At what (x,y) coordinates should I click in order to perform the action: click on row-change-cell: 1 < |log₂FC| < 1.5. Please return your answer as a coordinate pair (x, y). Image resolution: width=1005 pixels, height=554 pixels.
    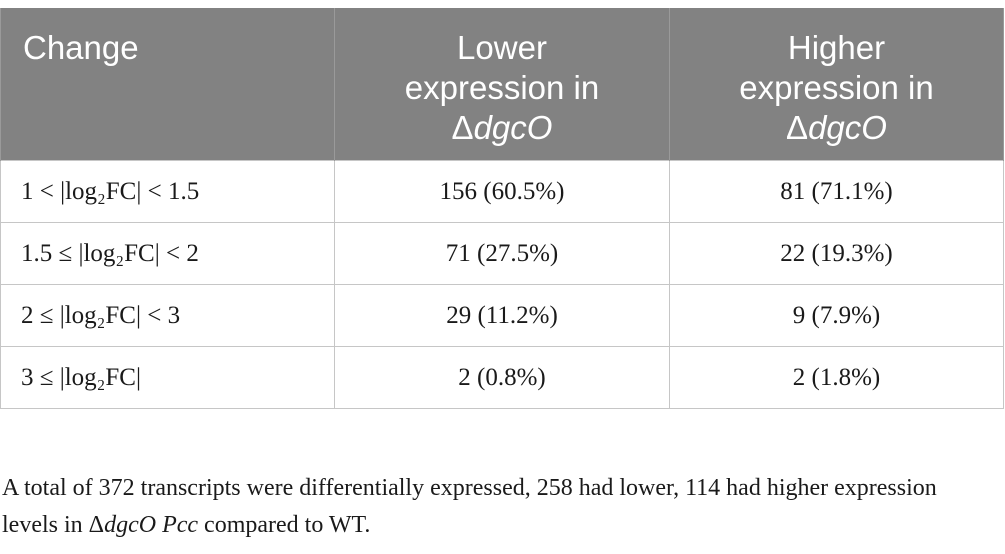
    Looking at the image, I should click on (167, 191).